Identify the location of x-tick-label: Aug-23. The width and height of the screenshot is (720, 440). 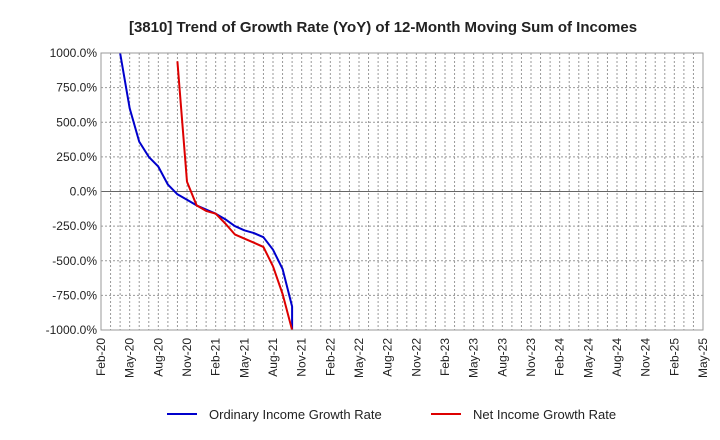
(502, 357).